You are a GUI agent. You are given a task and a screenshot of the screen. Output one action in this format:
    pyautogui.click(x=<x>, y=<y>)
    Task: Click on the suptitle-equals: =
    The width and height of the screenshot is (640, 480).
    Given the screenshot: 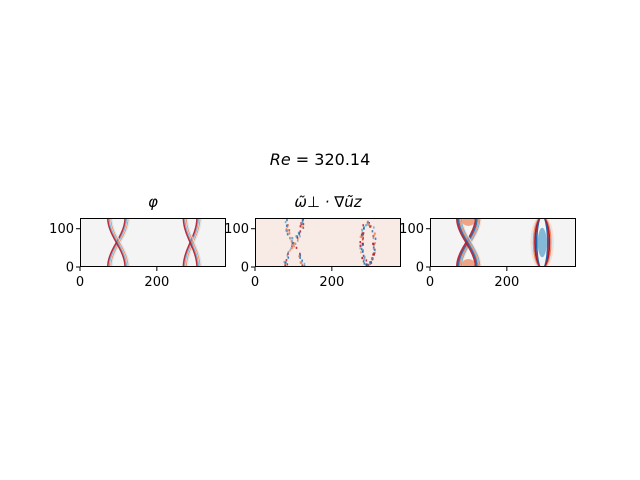 What is the action you would take?
    pyautogui.click(x=302, y=159)
    